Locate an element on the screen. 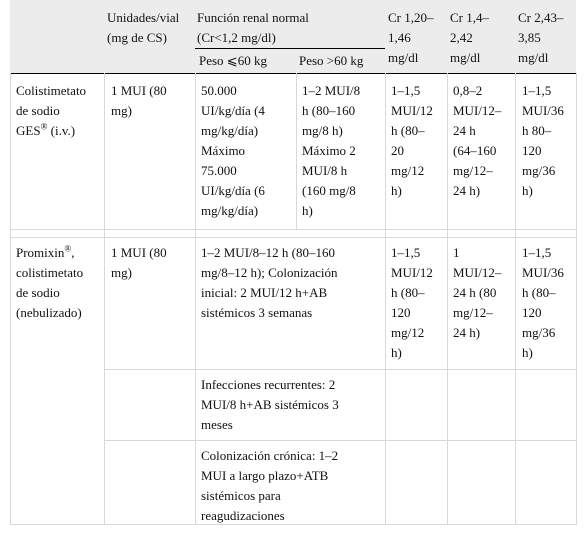 Image resolution: width=586 pixels, height=535 pixels. drug-route: (i.v.) is located at coordinates (61, 130).